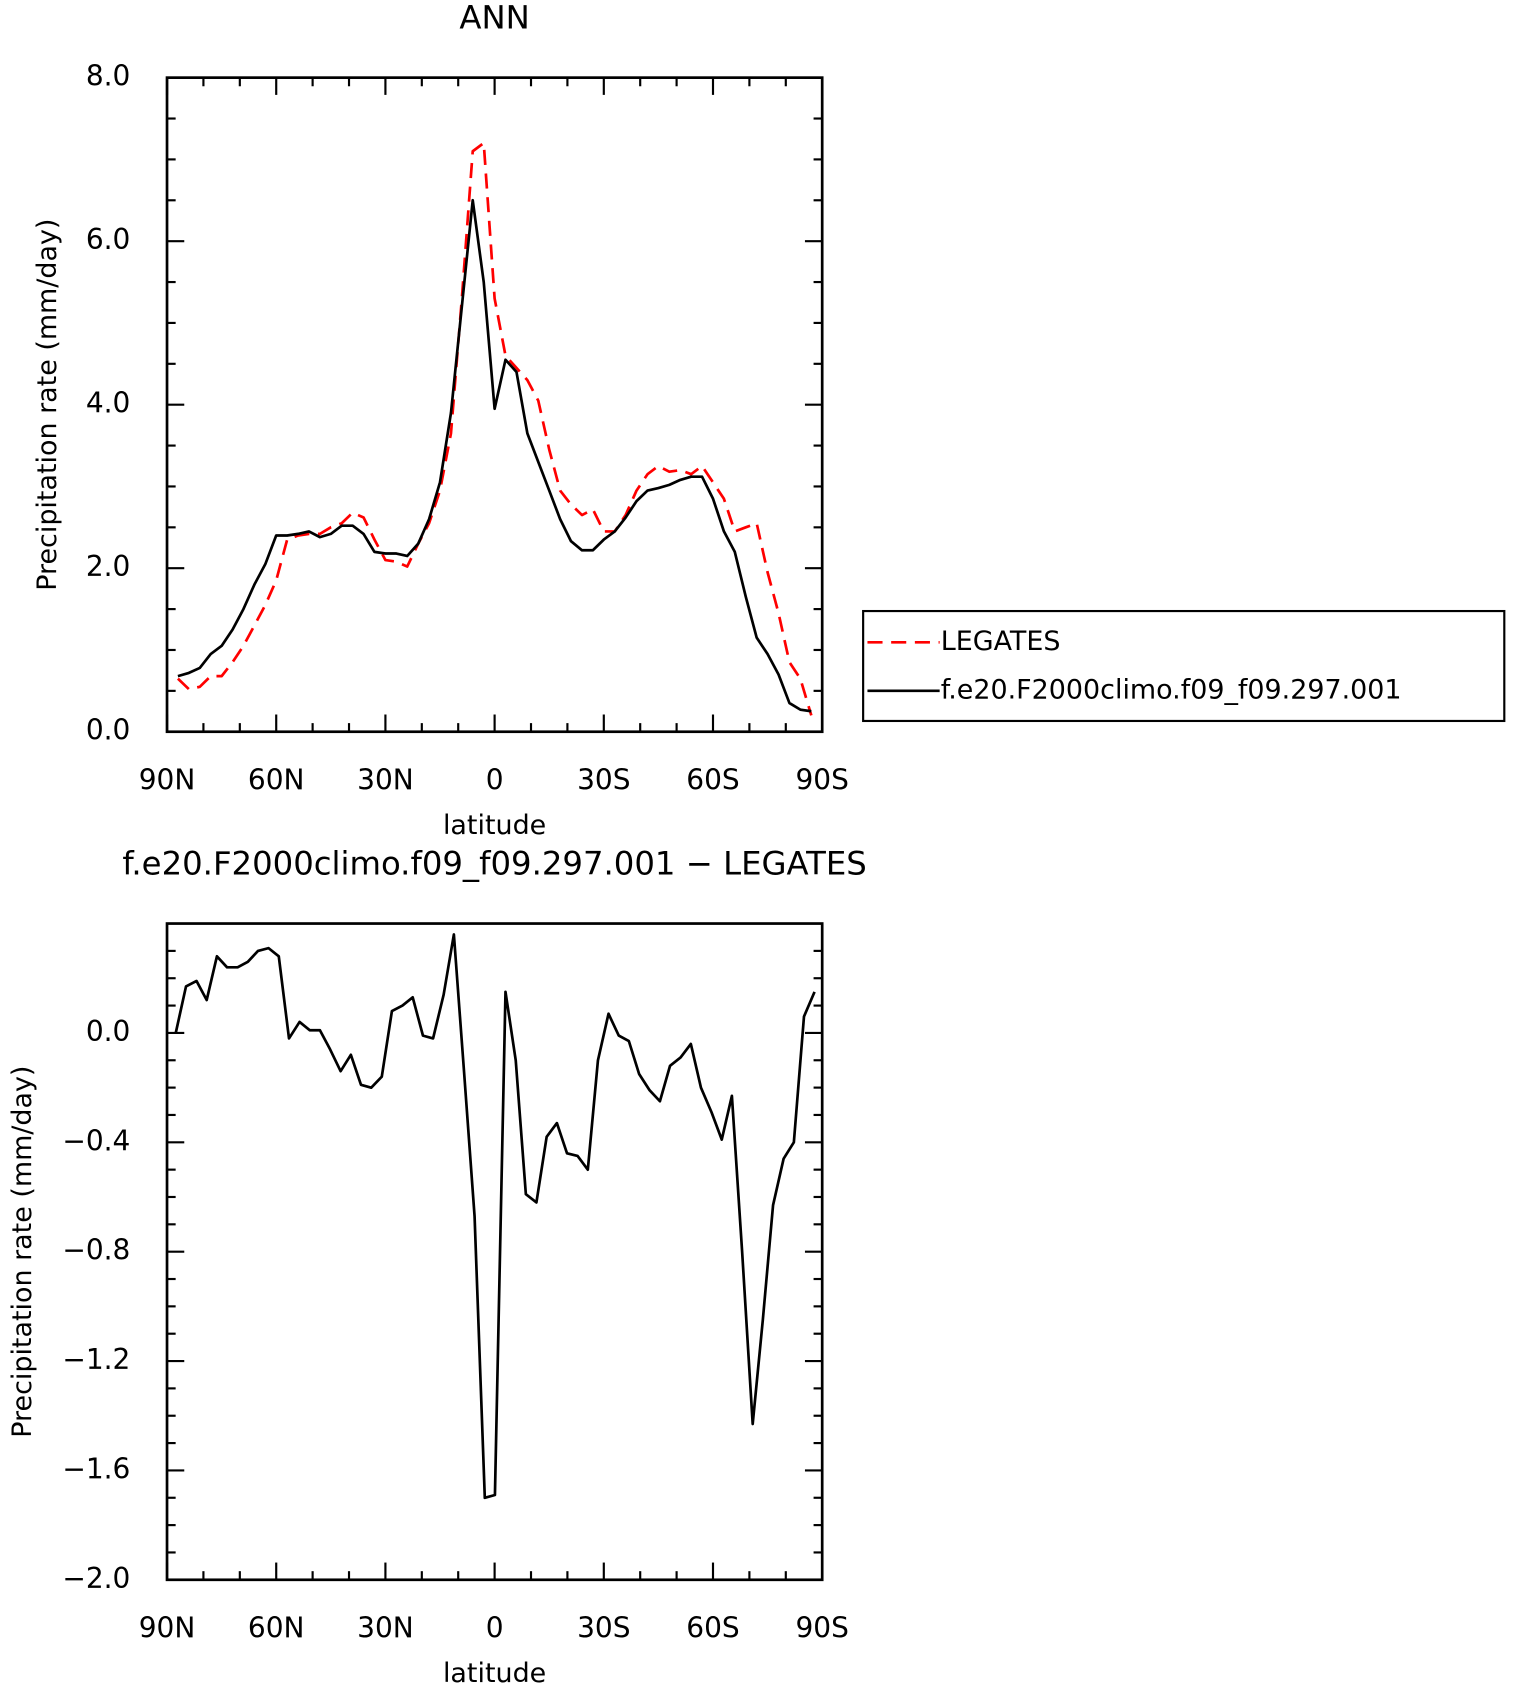  What do you see at coordinates (96, 1468) in the screenshot?
I see `y-tick-label: −1.6` at bounding box center [96, 1468].